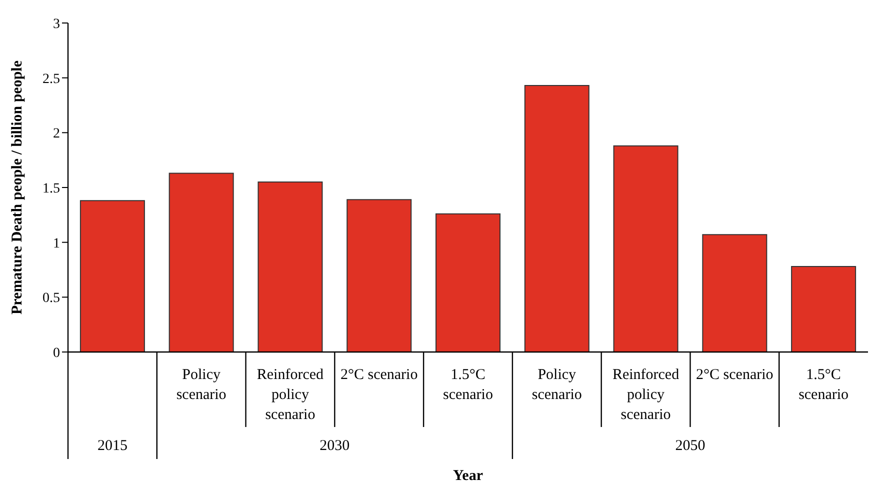  What do you see at coordinates (51, 188) in the screenshot?
I see `y-tick-label: 1.5` at bounding box center [51, 188].